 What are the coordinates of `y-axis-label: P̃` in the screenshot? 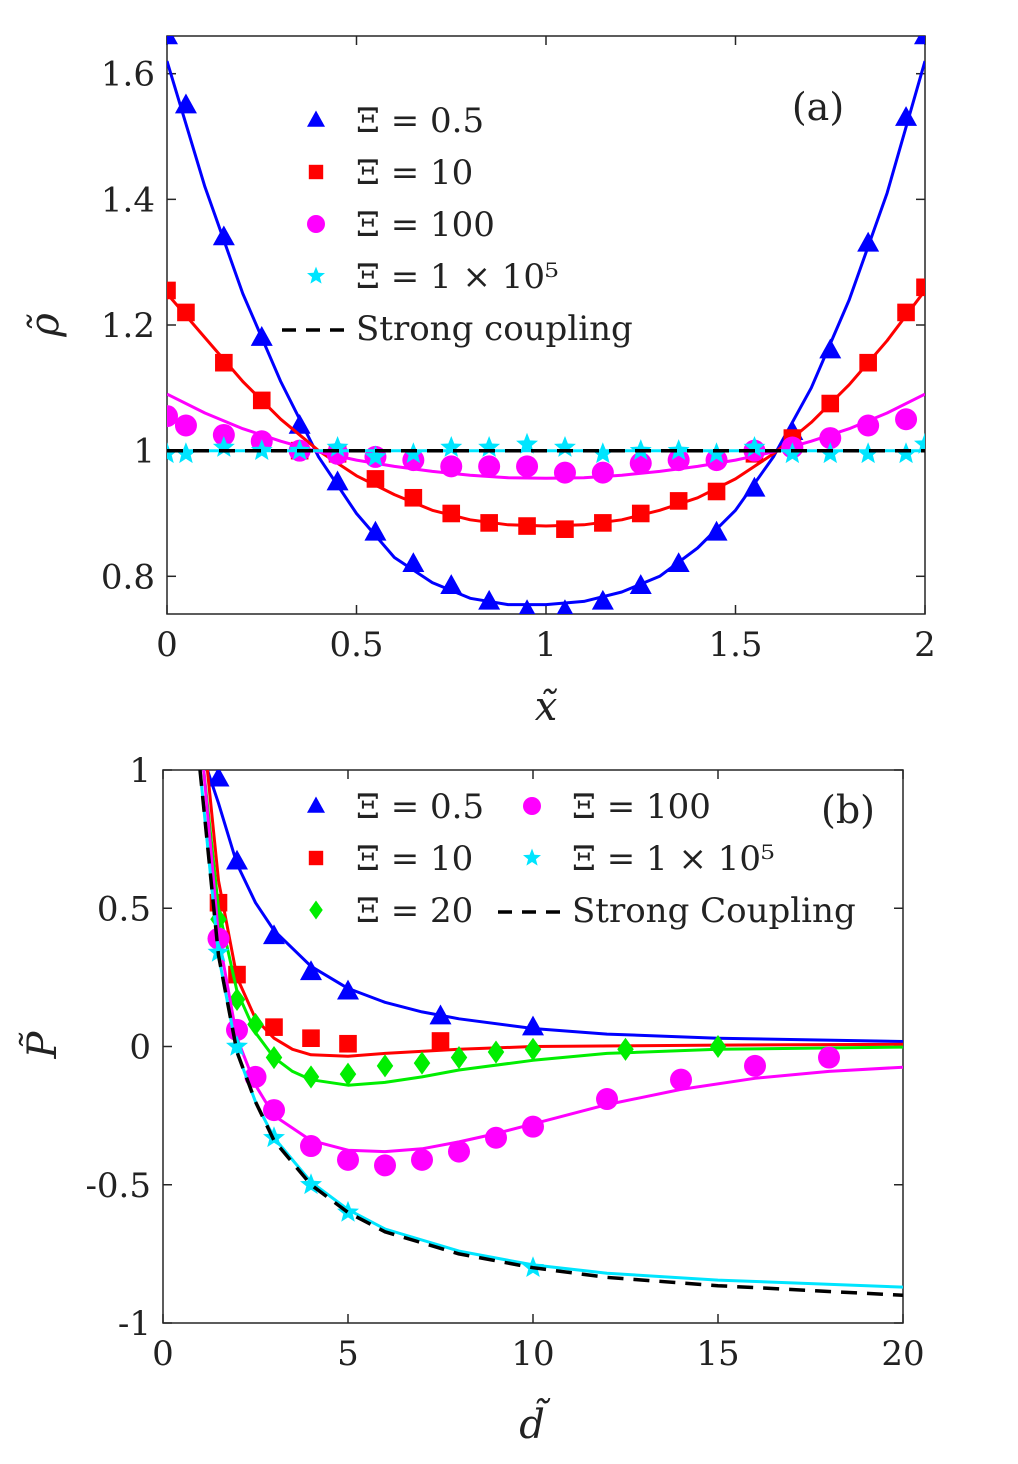 It's located at (42, 1044).